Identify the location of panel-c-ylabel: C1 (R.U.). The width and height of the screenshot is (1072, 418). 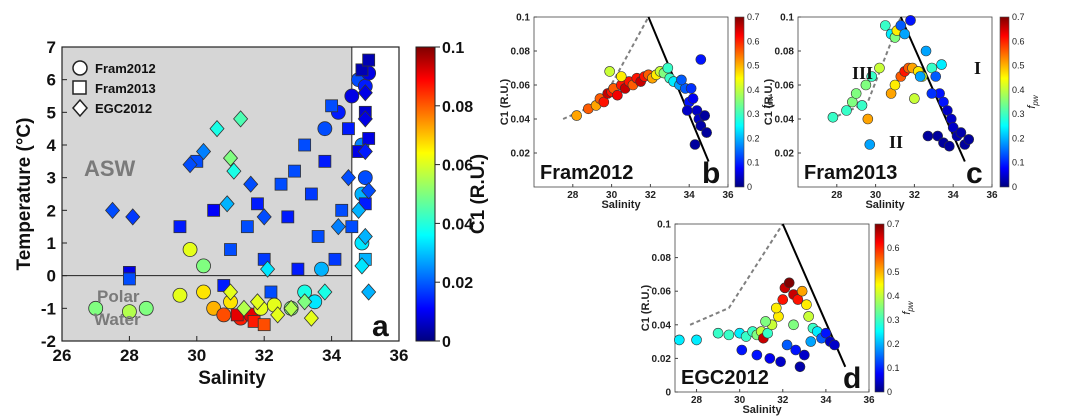
(769, 101).